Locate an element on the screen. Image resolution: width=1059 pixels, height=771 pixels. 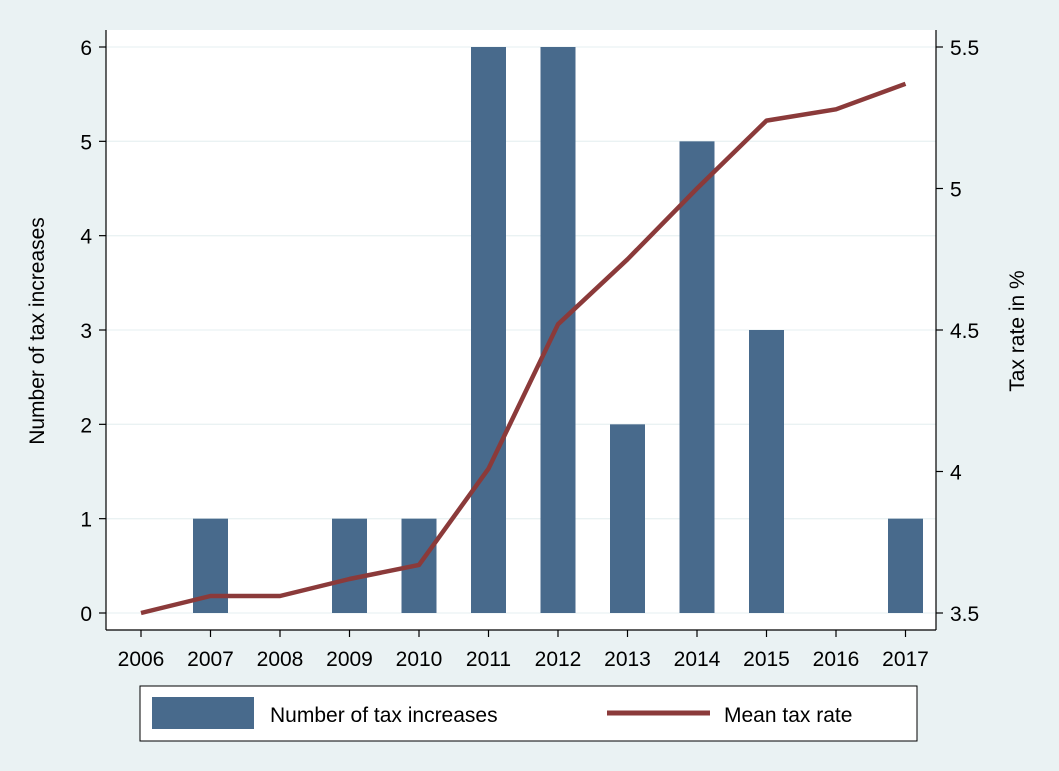
left-axis-label: Number of tax increases is located at coordinates (37, 331).